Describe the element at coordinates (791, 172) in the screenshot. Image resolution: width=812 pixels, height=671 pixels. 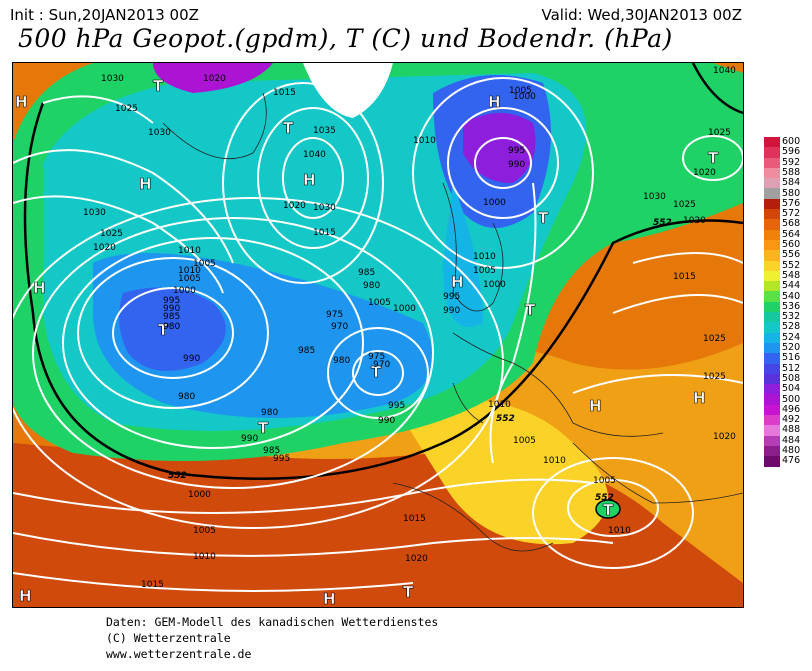
I see `colorbar-label: 588` at that location.